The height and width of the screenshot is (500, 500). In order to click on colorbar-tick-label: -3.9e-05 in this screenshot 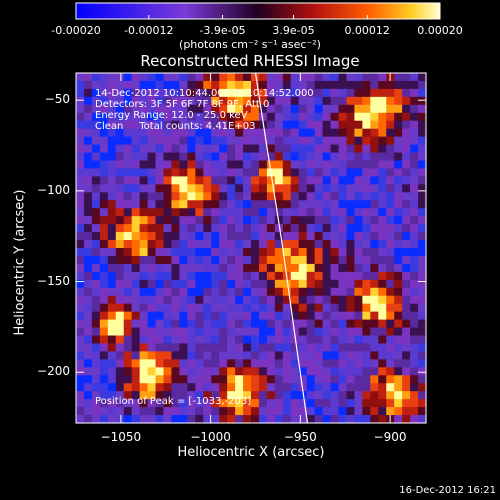, I will do `click(222, 30)`.